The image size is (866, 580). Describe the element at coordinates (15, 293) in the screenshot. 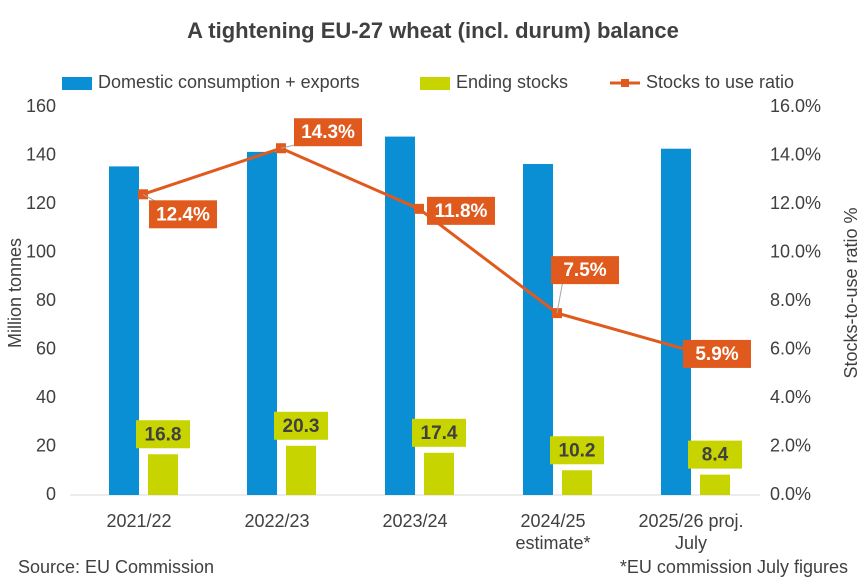

I see `y-axis-title: Million tonnes` at that location.